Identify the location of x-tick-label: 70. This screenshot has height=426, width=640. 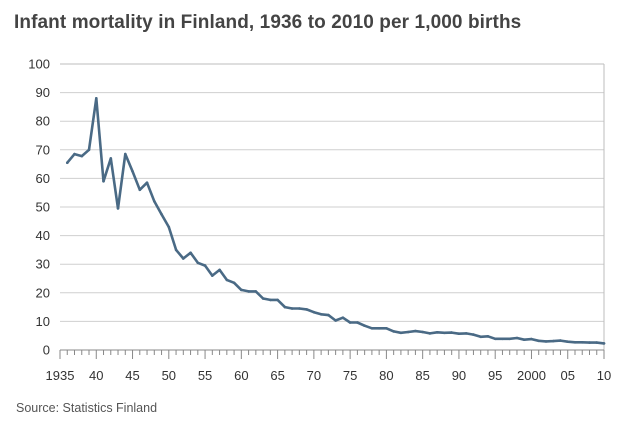
(314, 375).